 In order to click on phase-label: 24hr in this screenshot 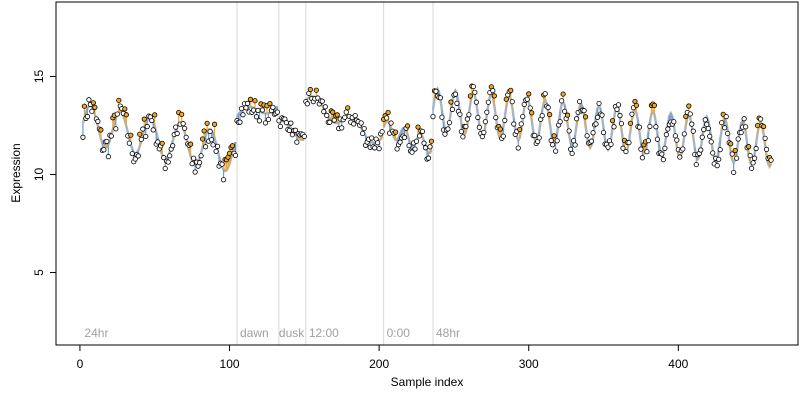, I will do `click(96, 333)`.